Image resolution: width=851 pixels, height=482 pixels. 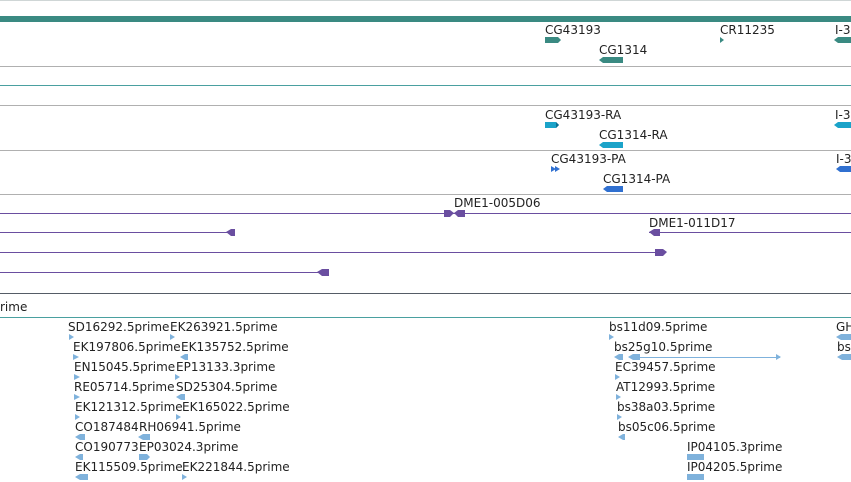 I want to click on est-label: IP04205.5prime, so click(x=735, y=467).